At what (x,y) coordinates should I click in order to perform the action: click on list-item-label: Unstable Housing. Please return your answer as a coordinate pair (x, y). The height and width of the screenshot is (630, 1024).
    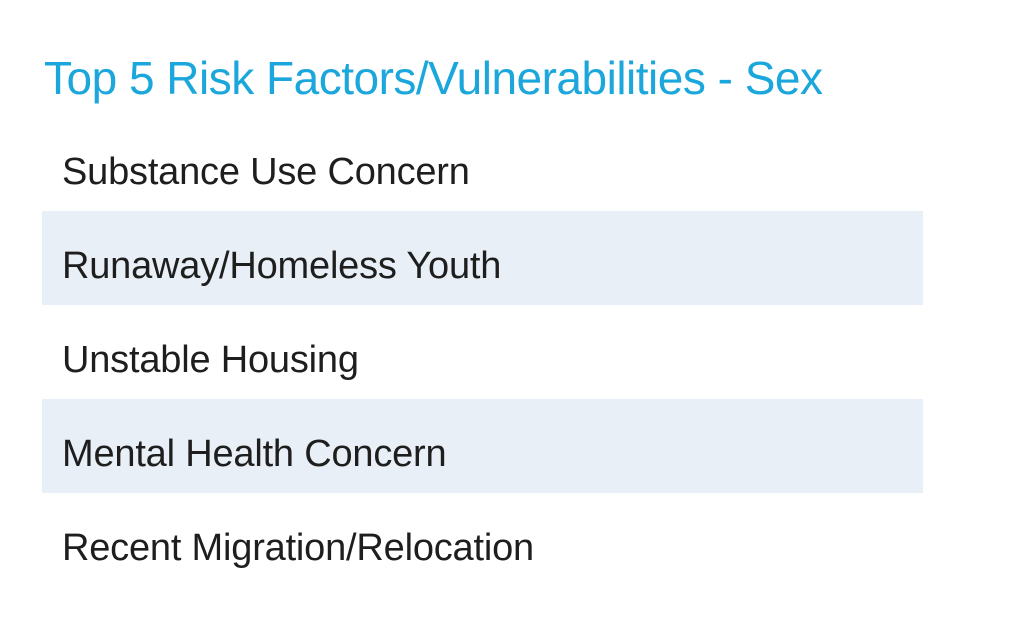
    Looking at the image, I should click on (210, 359).